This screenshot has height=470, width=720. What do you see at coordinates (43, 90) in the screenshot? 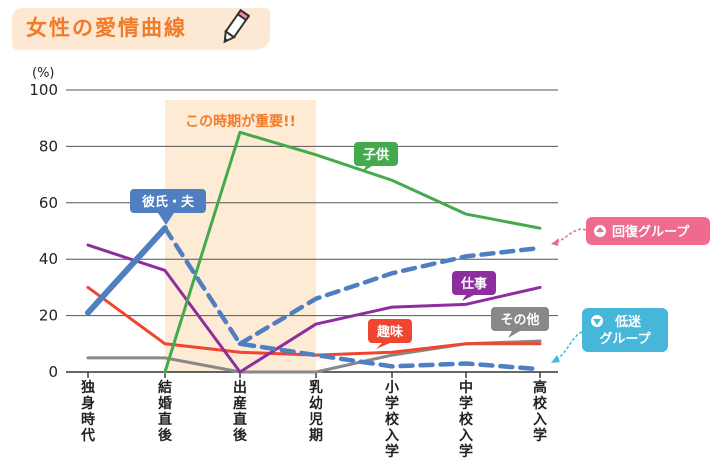
I see `y-tick-label: 100` at bounding box center [43, 90].